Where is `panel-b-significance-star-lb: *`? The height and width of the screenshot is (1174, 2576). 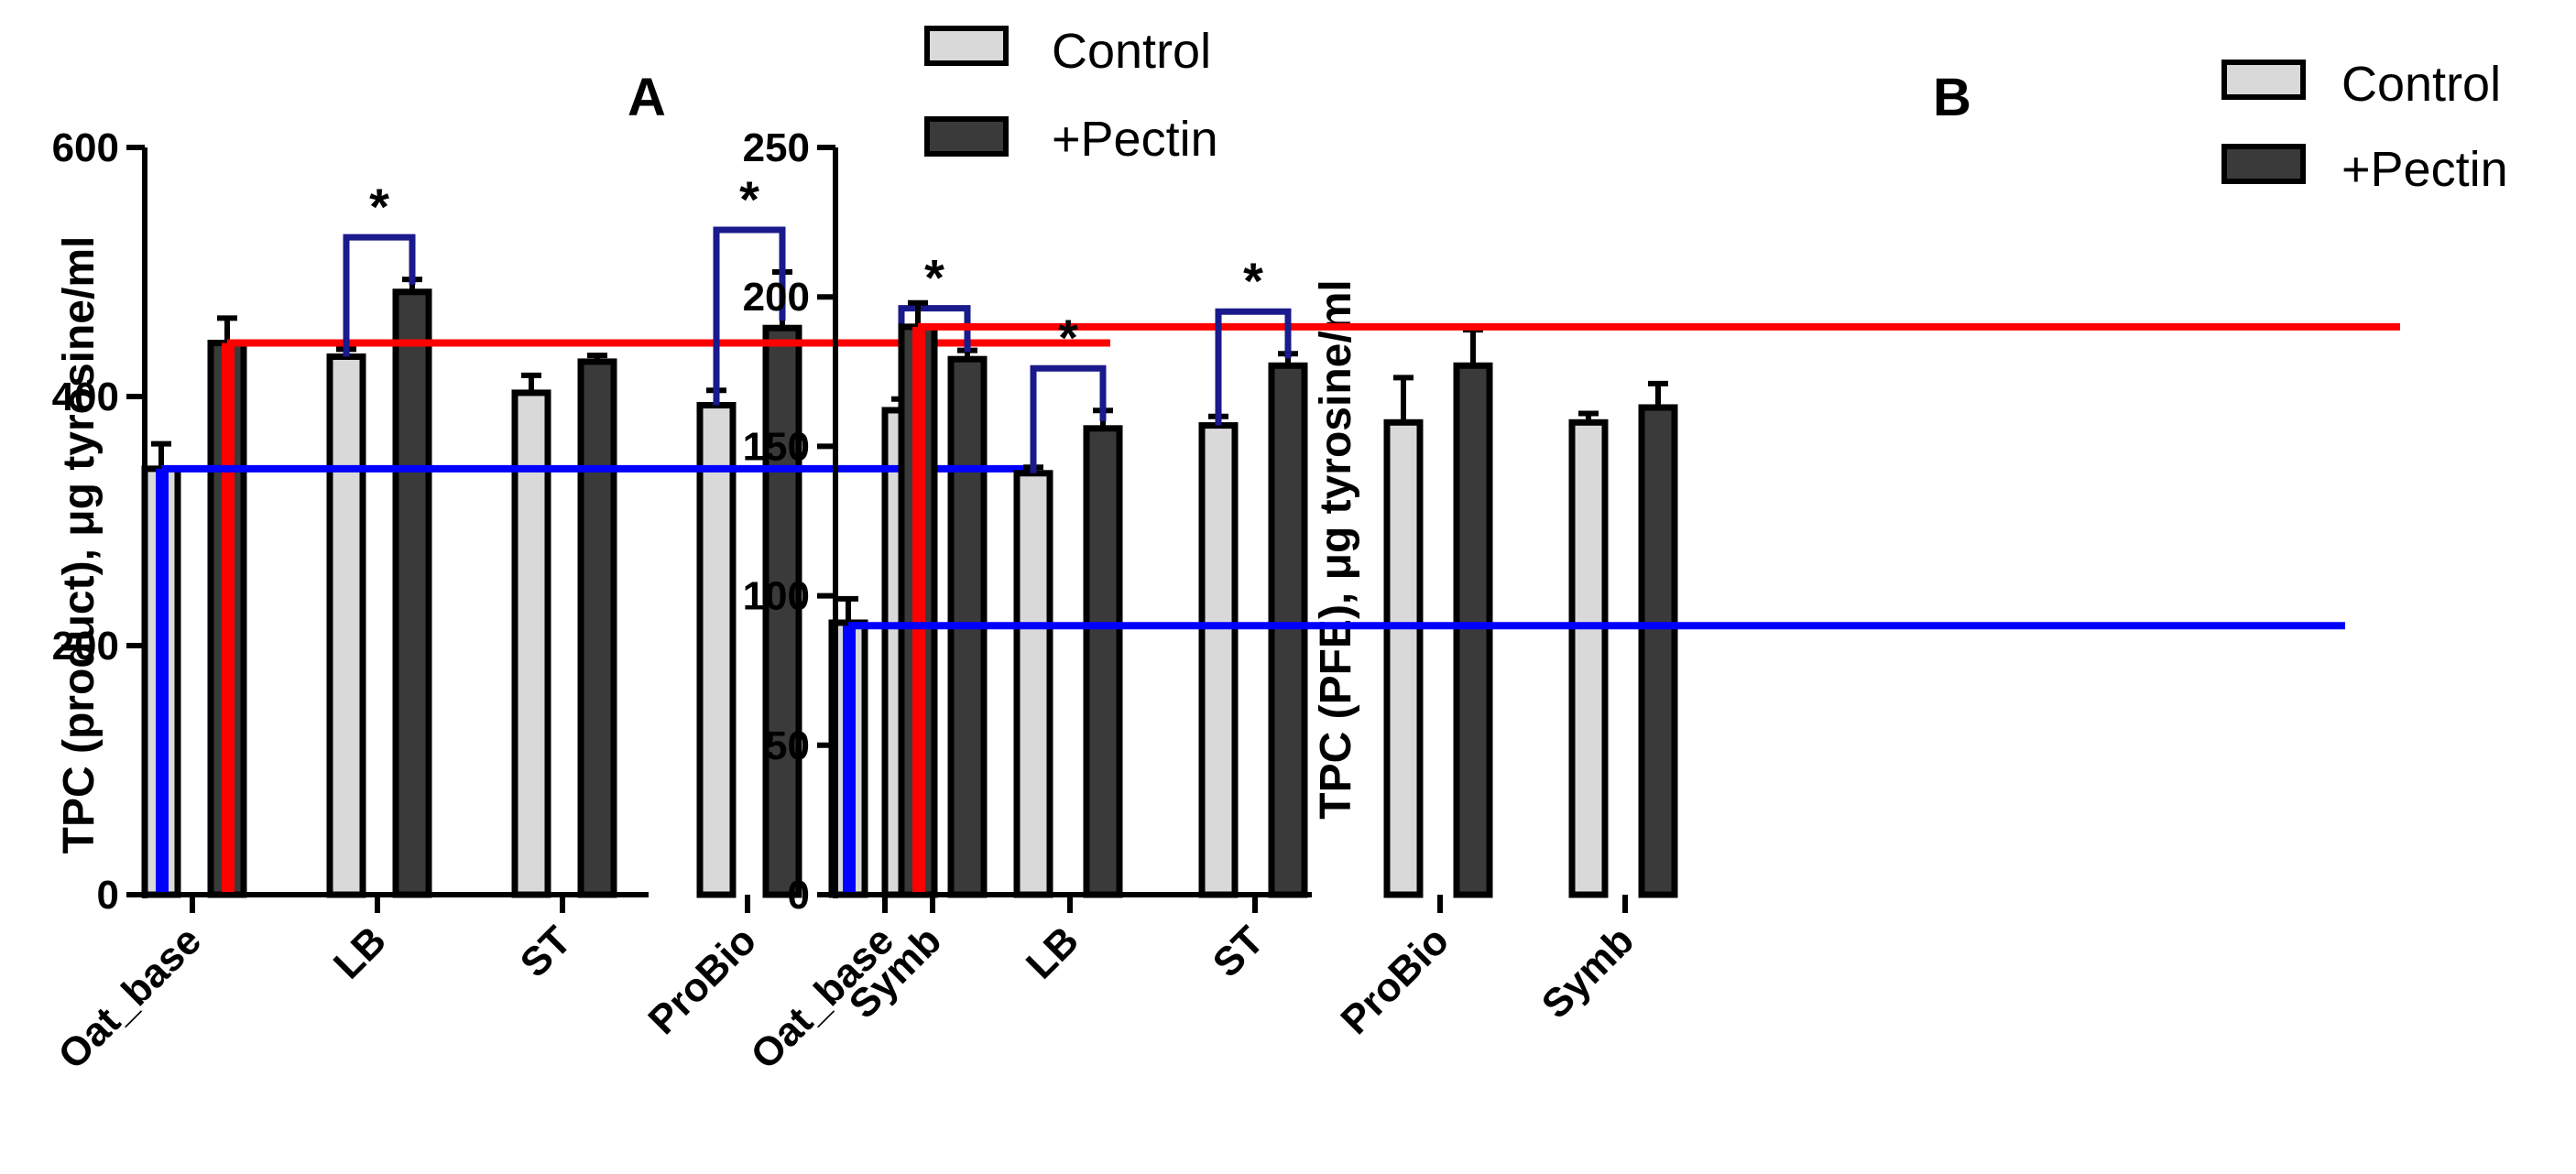
panel-b-significance-star-lb: * is located at coordinates (1068, 337).